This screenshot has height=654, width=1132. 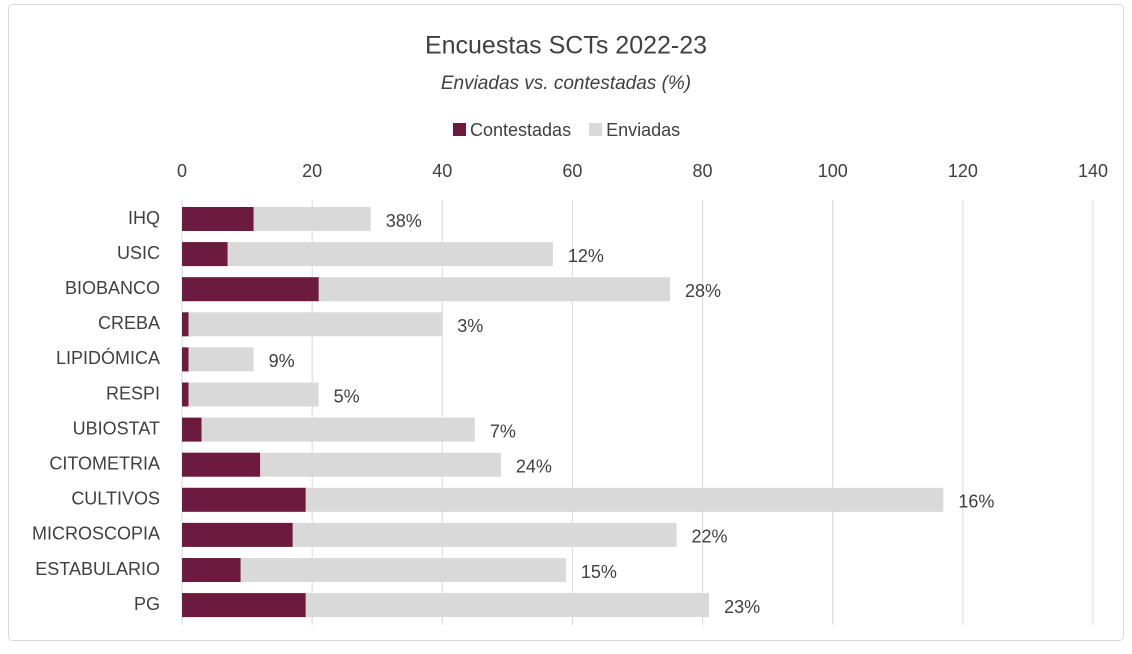 I want to click on x-tick-label: 40, so click(x=442, y=171).